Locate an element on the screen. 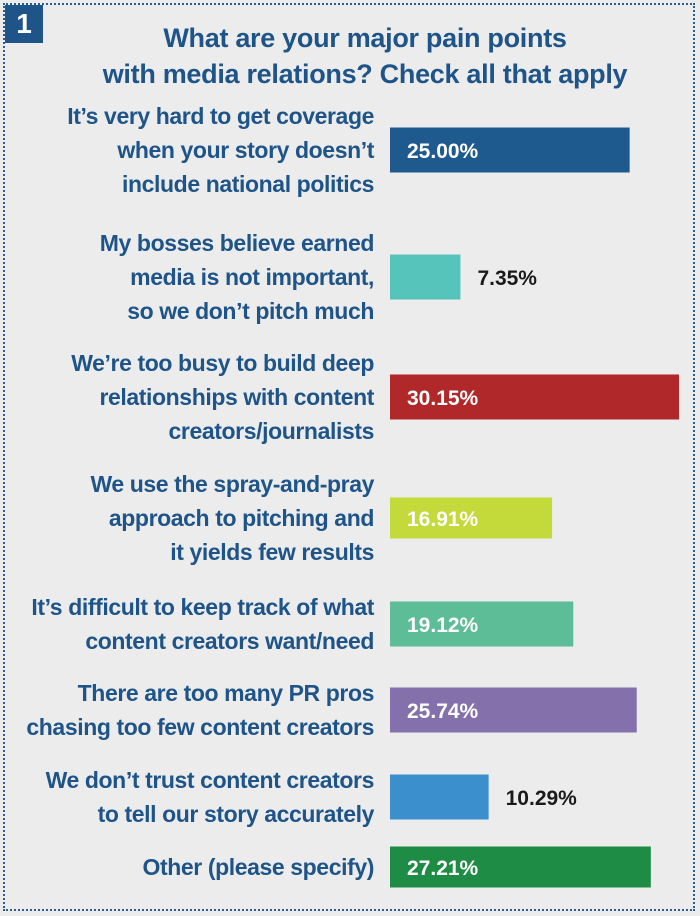 This screenshot has height=916, width=700. category-label-line: We don’t trust content creators is located at coordinates (210, 780).